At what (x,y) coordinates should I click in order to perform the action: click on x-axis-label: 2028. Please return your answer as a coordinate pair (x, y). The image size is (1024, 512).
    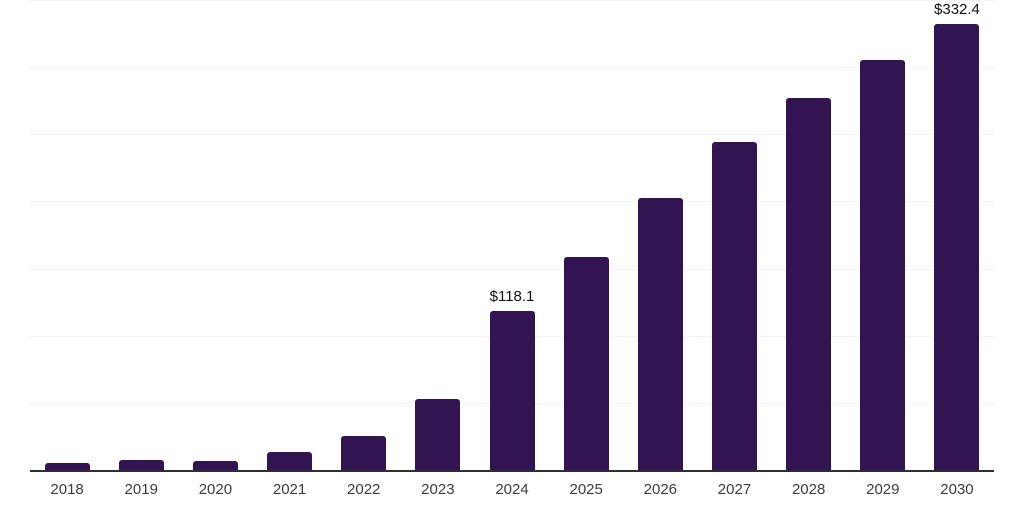
    Looking at the image, I should click on (808, 489).